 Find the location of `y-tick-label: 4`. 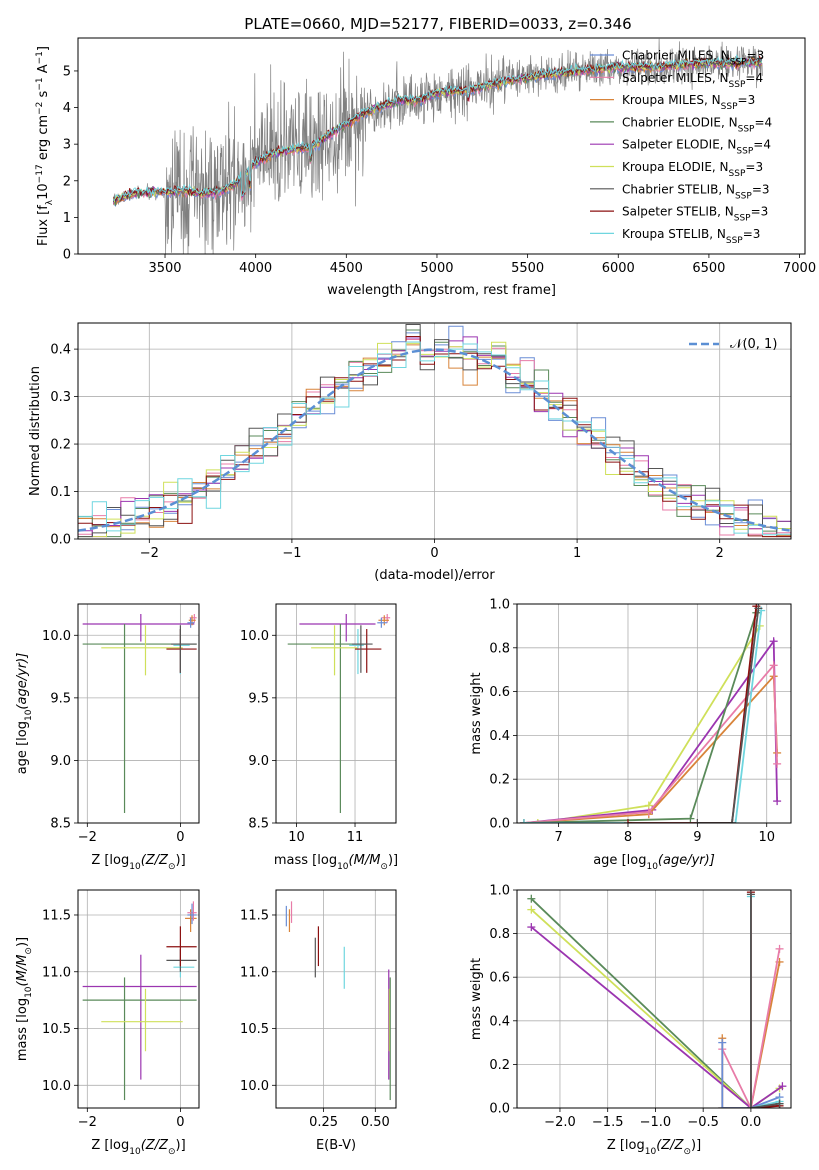

y-tick-label: 4 is located at coordinates (67, 108).